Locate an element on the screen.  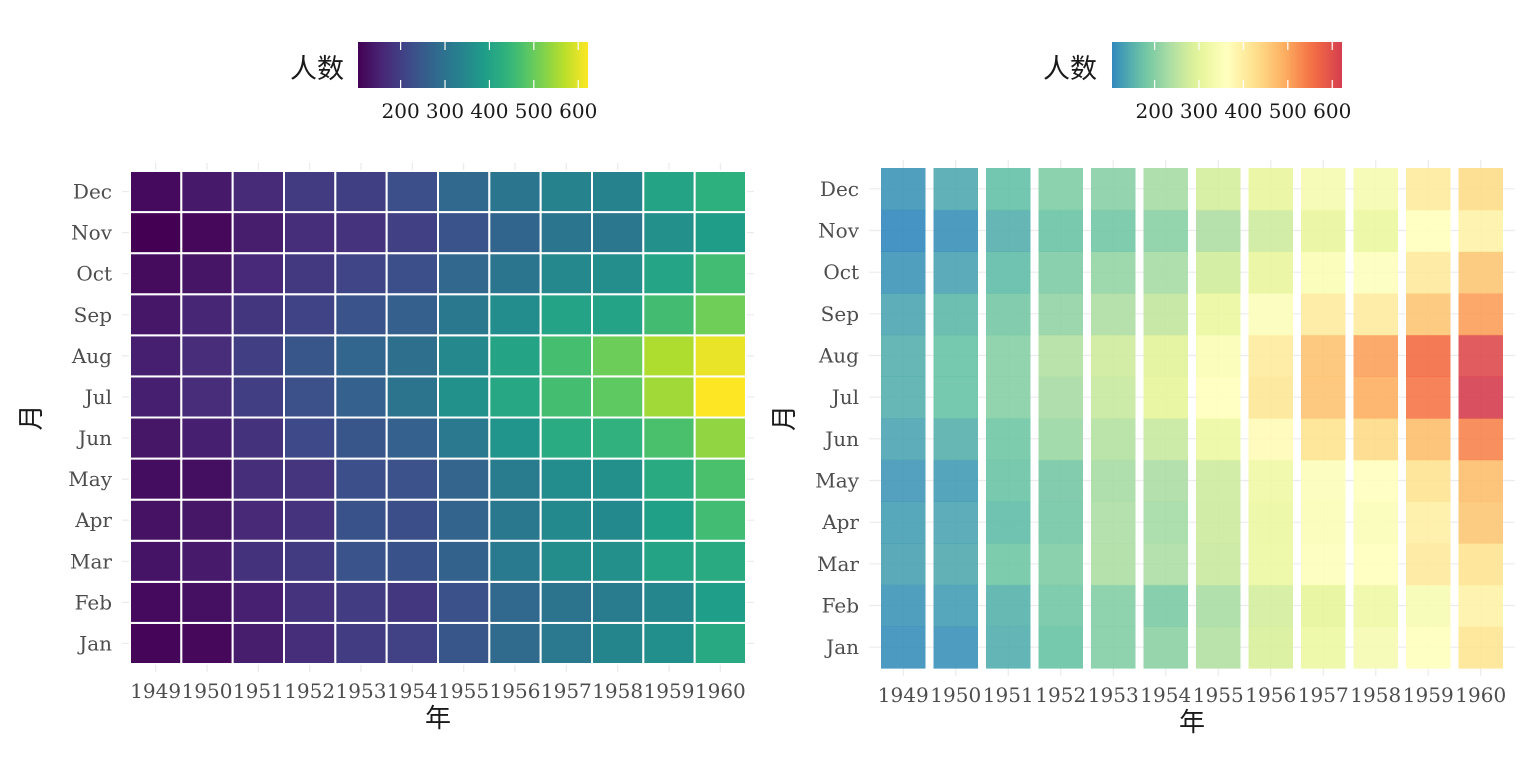
tile-1950-Jun is located at coordinates (955, 439).